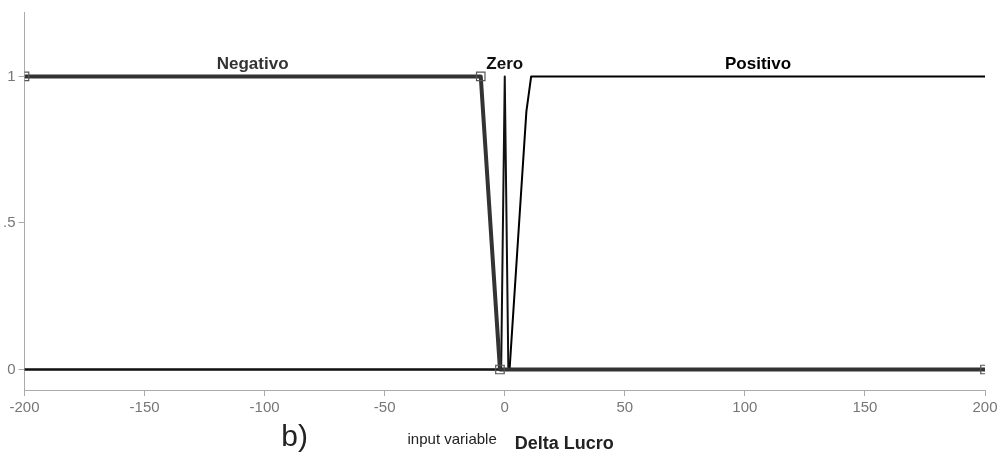 This screenshot has height=468, width=1005. What do you see at coordinates (865, 407) in the screenshot?
I see `x-tick-label: 150` at bounding box center [865, 407].